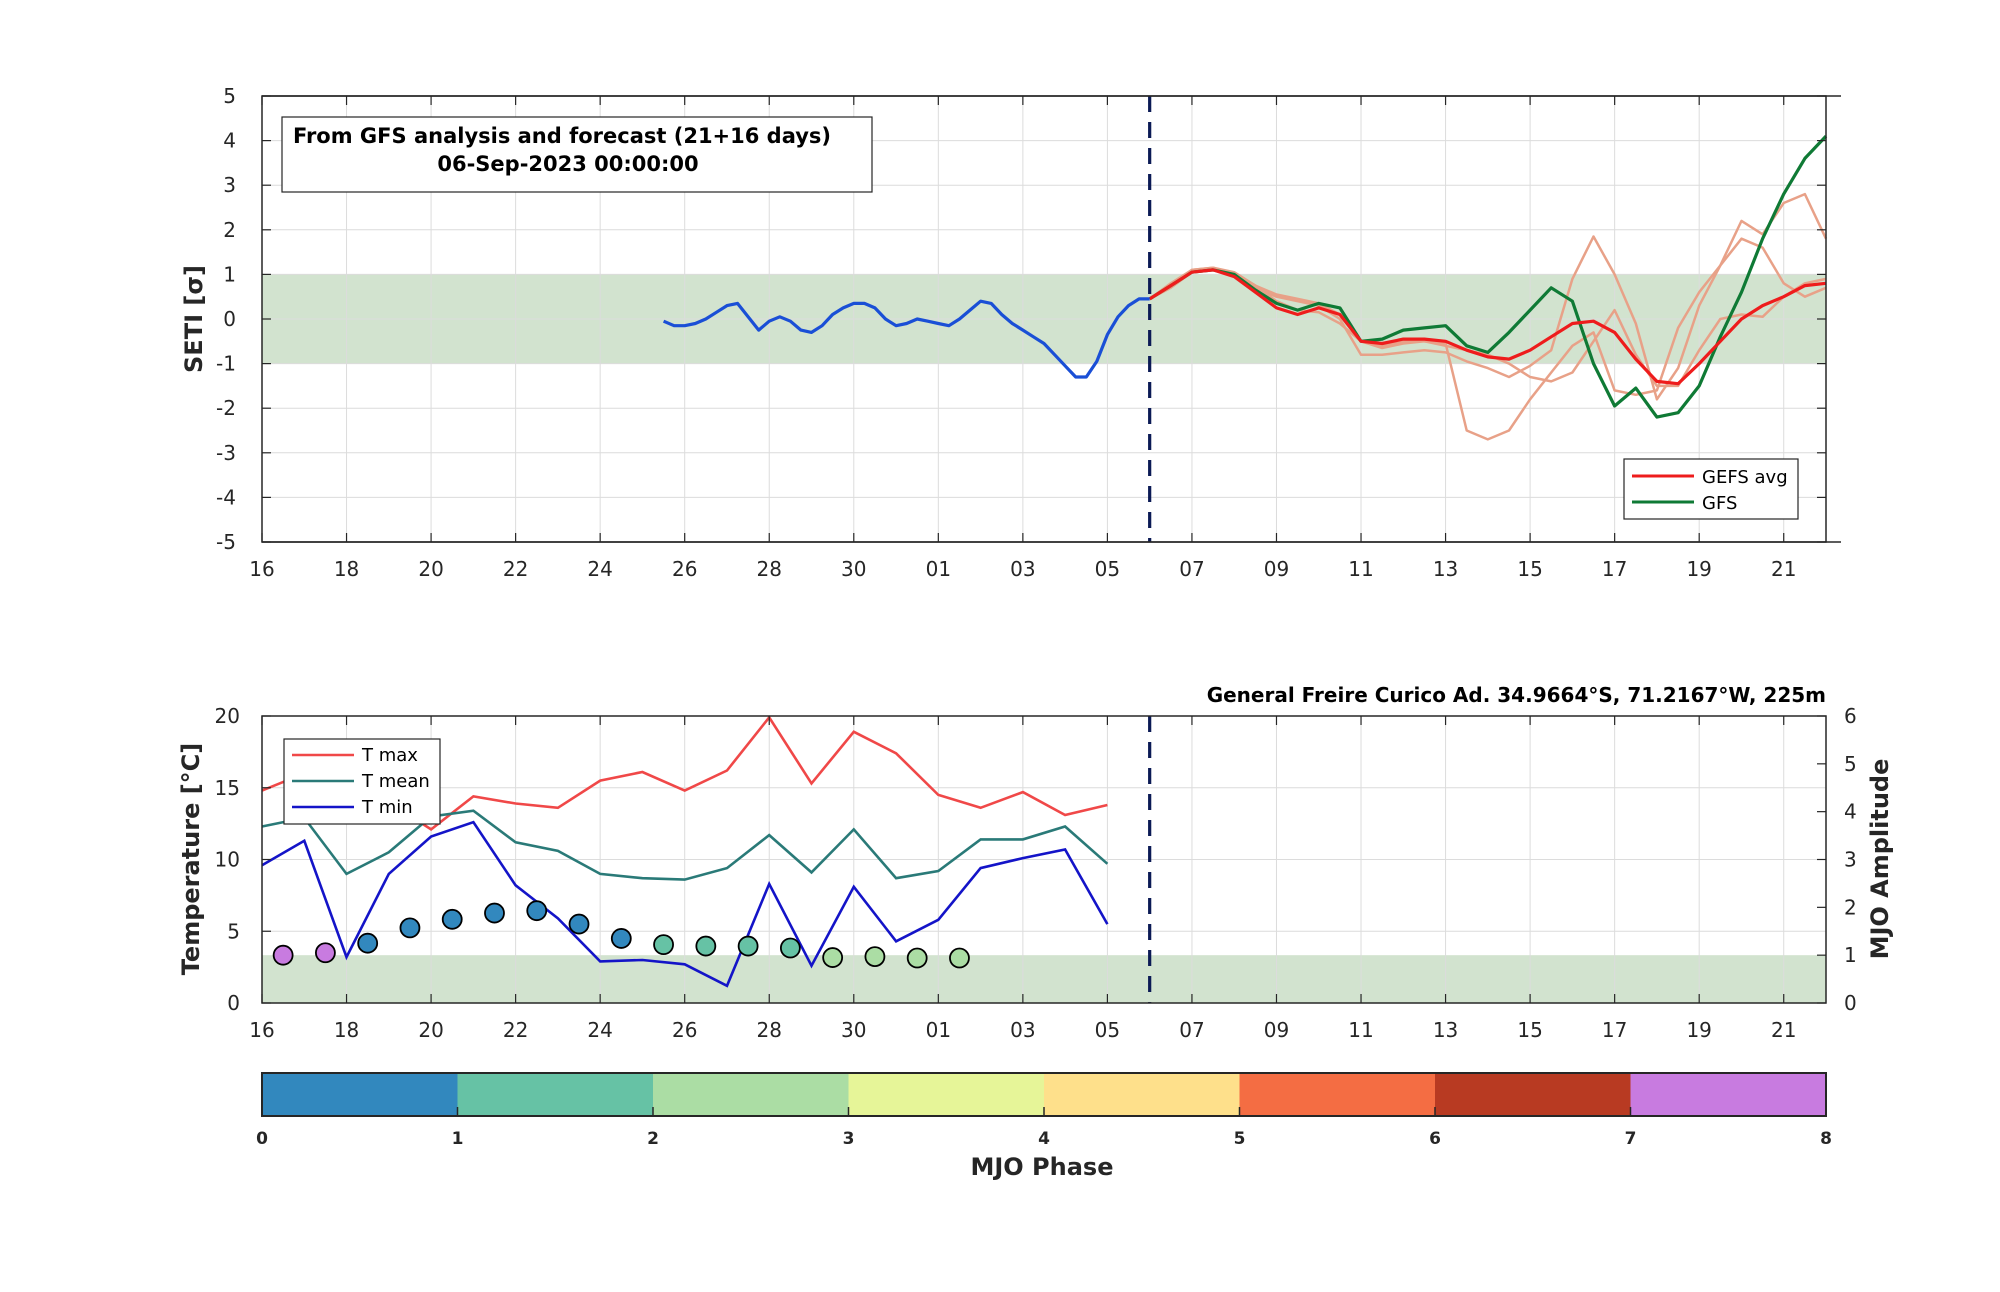 The width and height of the screenshot is (2000, 1292). What do you see at coordinates (1880, 859) in the screenshot?
I see `mjo-amplitude-axis-label: MJO Amplitude` at bounding box center [1880, 859].